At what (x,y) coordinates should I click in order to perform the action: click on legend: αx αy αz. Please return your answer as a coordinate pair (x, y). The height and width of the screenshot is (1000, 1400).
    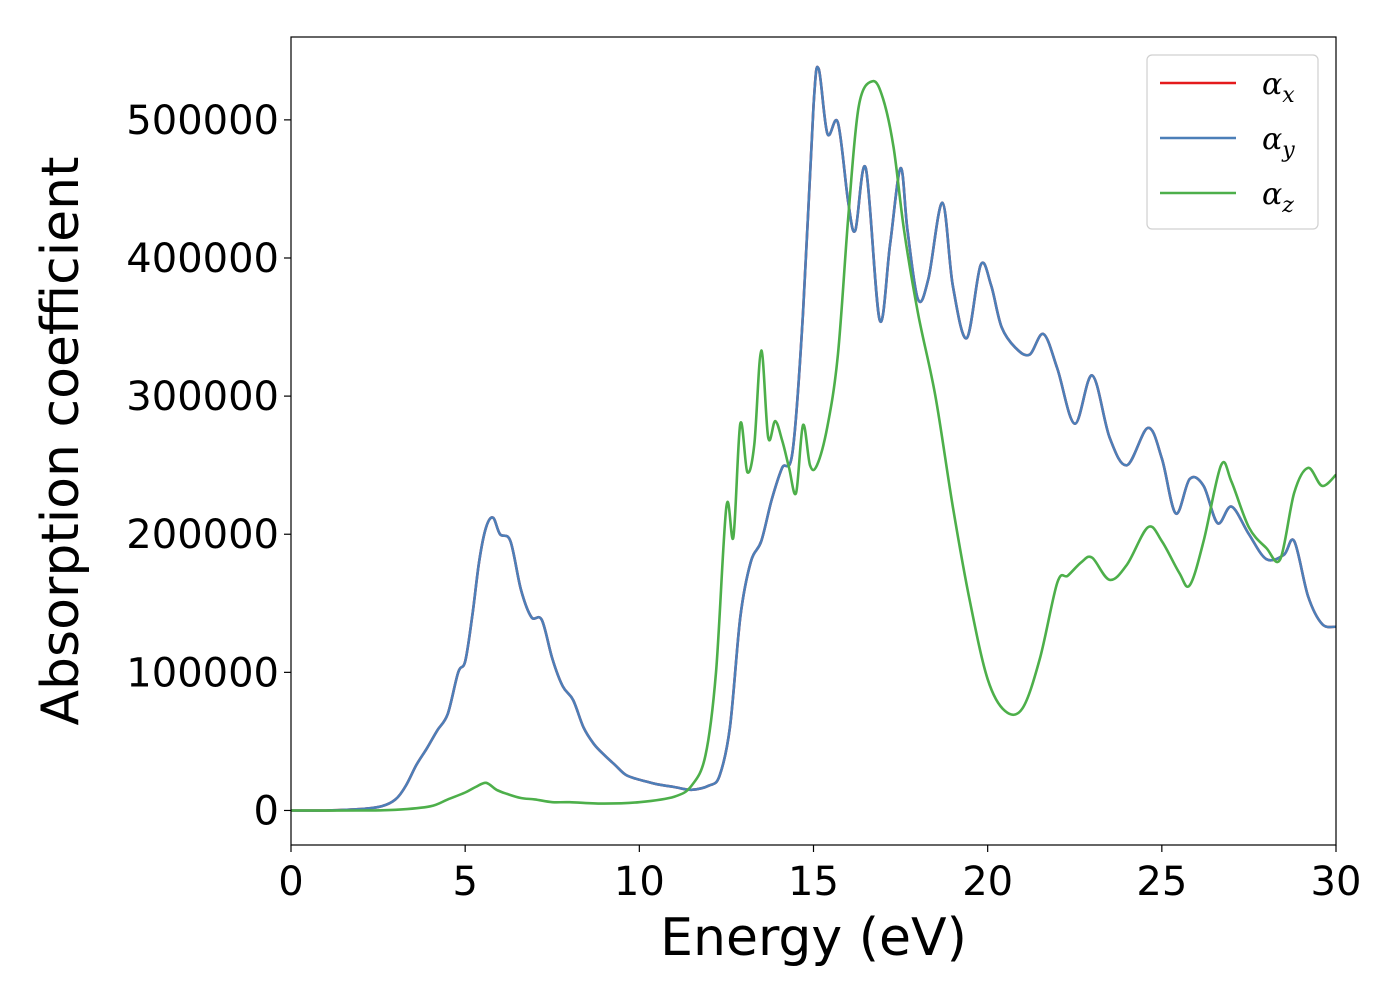
    Looking at the image, I should click on (1232, 142).